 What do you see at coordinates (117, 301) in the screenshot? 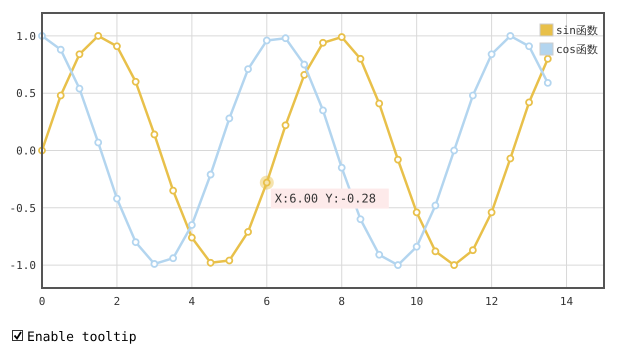
I see `x-tick-label: 2` at bounding box center [117, 301].